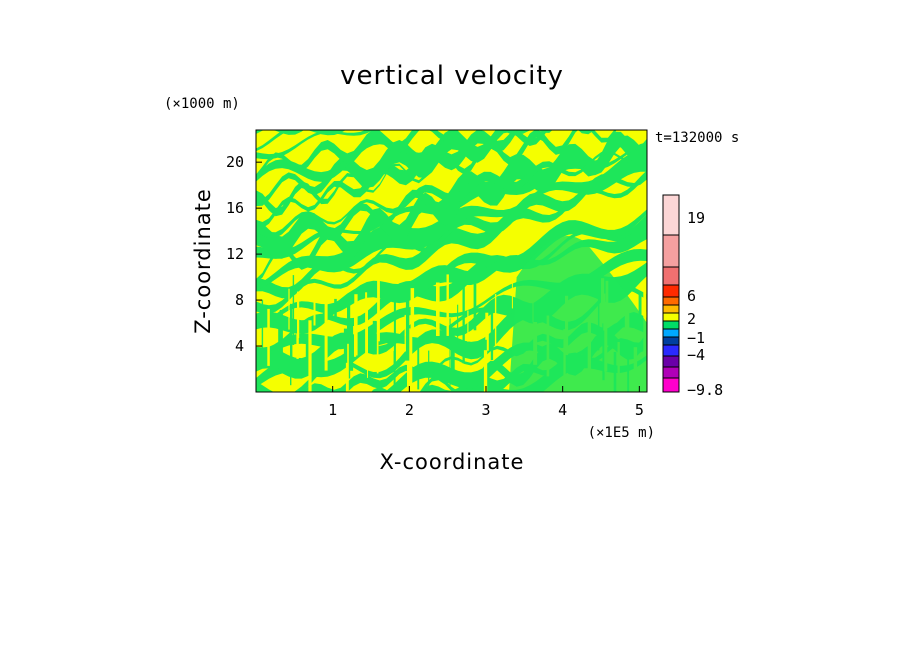  Describe the element at coordinates (562, 410) in the screenshot. I see `x-tick-label: 4` at that location.